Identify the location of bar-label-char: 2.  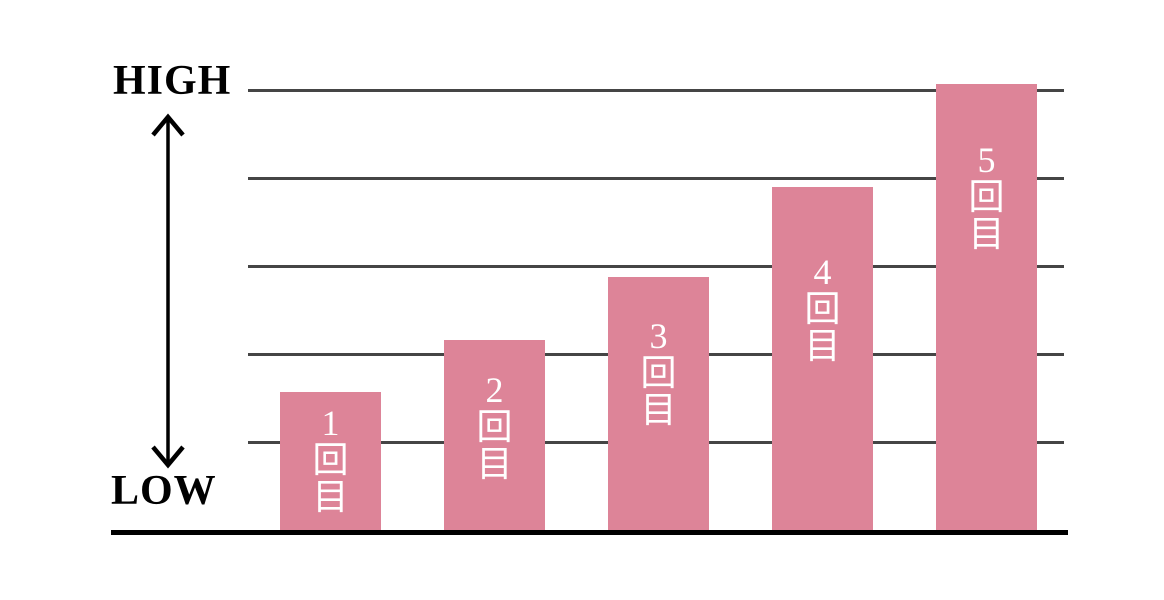
(494, 390).